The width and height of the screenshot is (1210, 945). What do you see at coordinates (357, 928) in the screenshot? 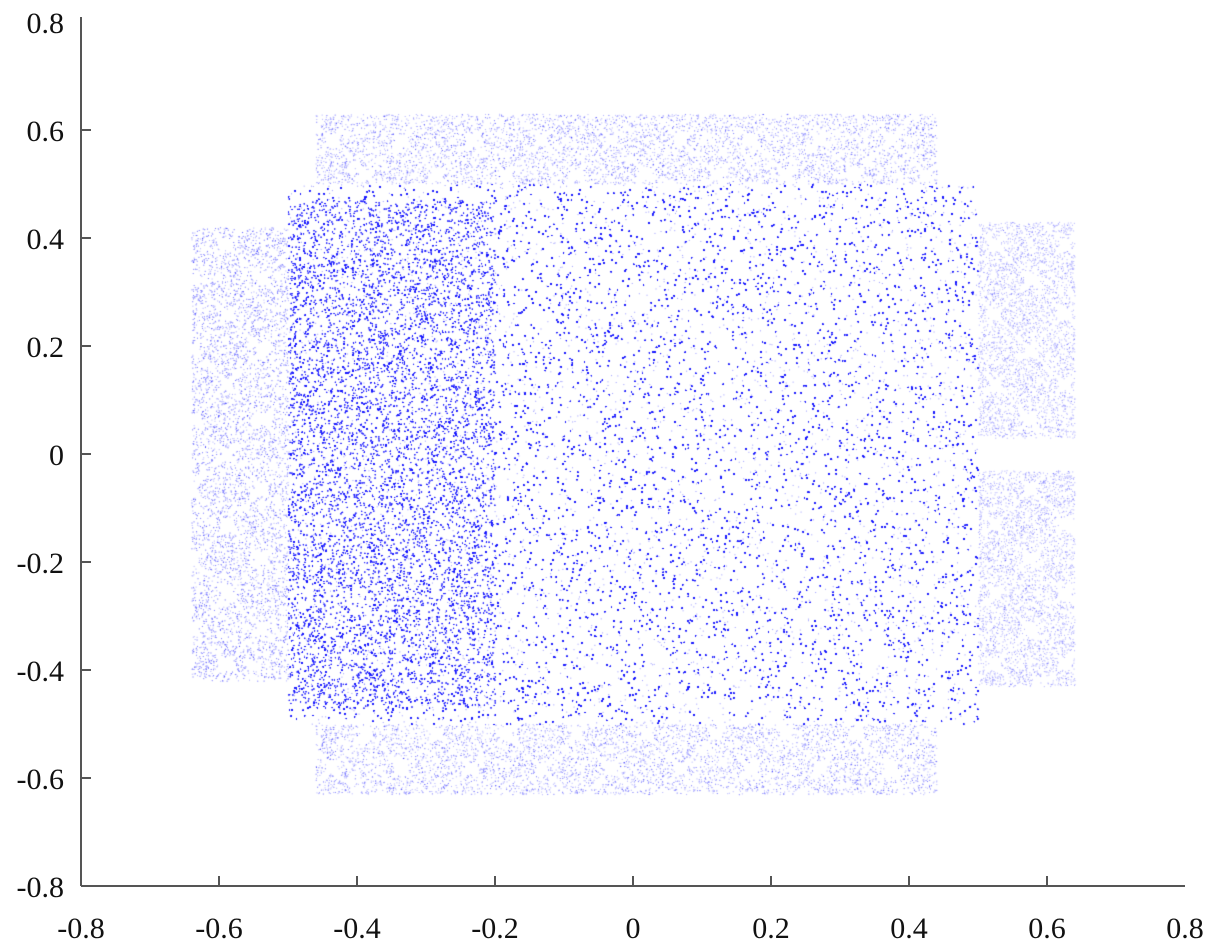
I see `x-tick-label: -0.4` at bounding box center [357, 928].